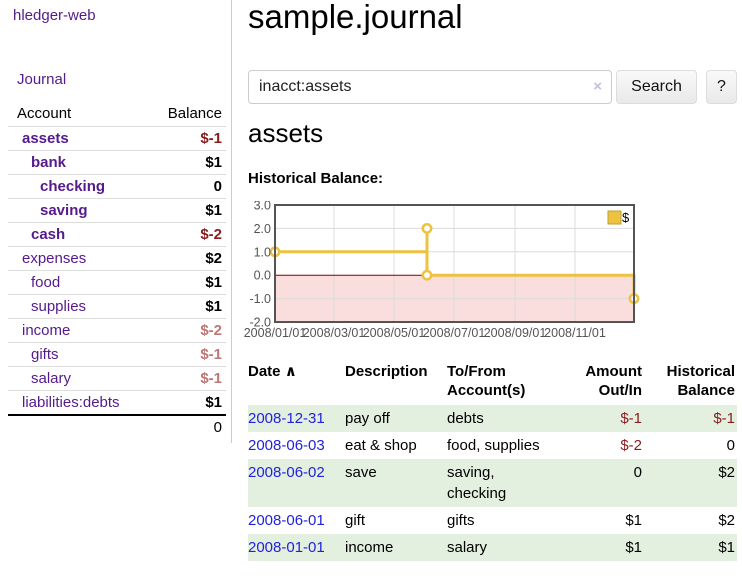 The height and width of the screenshot is (582, 742). Describe the element at coordinates (316, 178) in the screenshot. I see `chart-title: Historical Balance:` at that location.